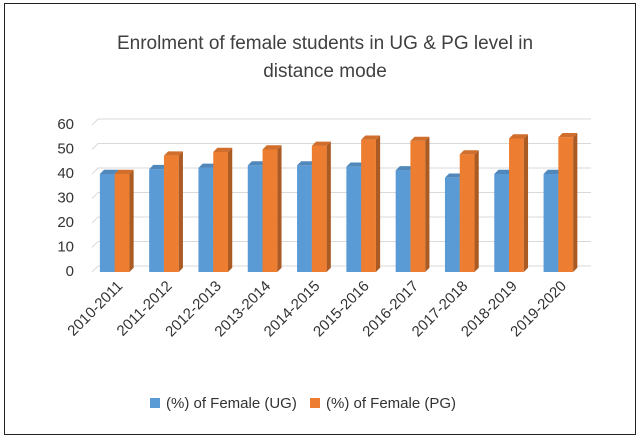 The image size is (642, 439). I want to click on y-tick-label: 20, so click(65, 222).